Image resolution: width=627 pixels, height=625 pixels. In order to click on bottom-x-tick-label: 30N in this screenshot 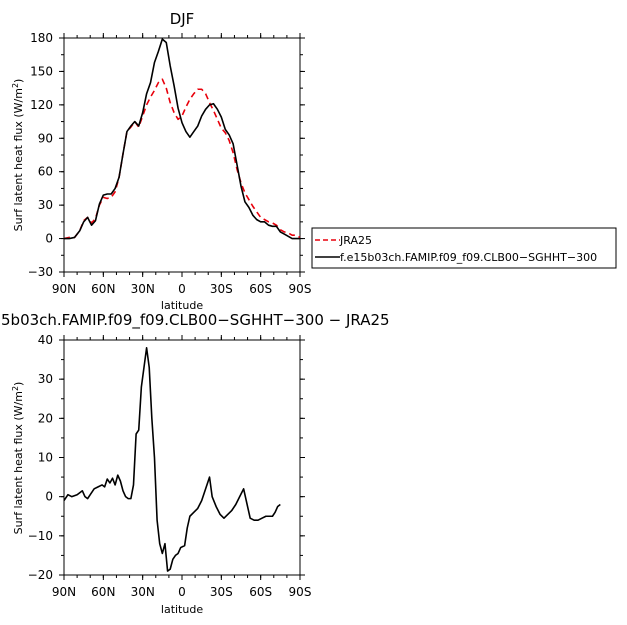, I will do `click(143, 592)`.